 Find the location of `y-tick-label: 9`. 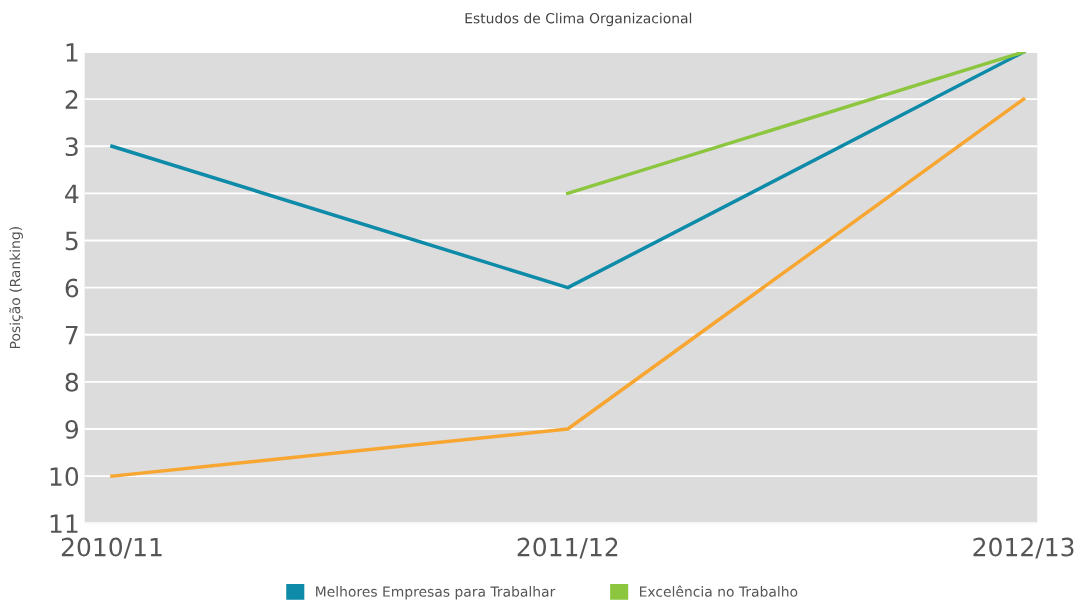

y-tick-label: 9 is located at coordinates (72, 429).